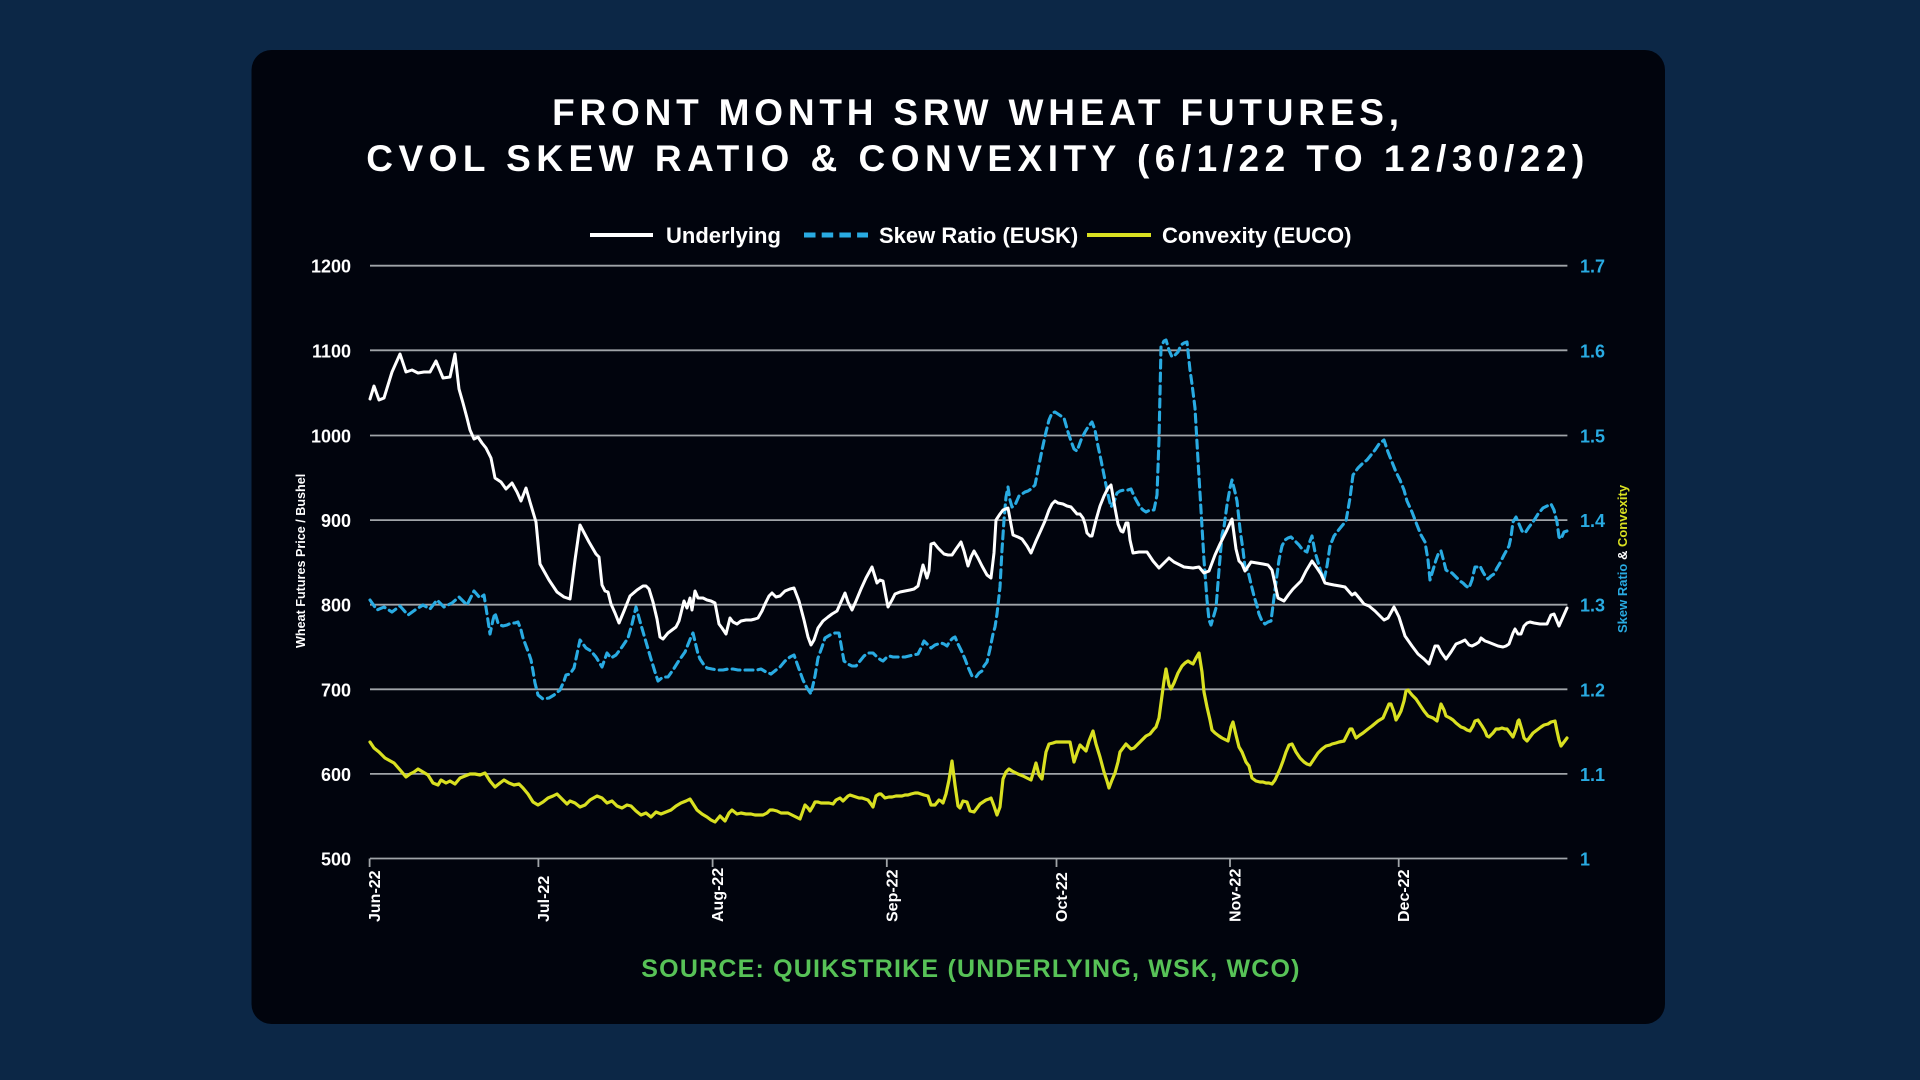 The height and width of the screenshot is (1080, 1920). Describe the element at coordinates (1404, 895) in the screenshot. I see `svg-text: Dec-22` at that location.